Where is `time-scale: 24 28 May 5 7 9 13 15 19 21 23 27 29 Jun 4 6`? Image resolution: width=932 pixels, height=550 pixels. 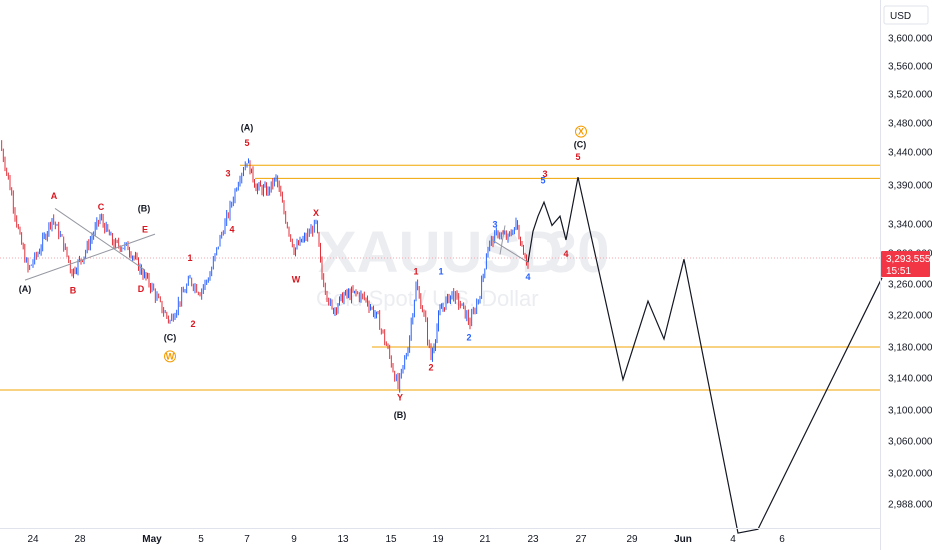
time-scale: 24 28 May 5 7 9 13 15 19 21 23 27 29 Jun 4 6 is located at coordinates (440, 537).